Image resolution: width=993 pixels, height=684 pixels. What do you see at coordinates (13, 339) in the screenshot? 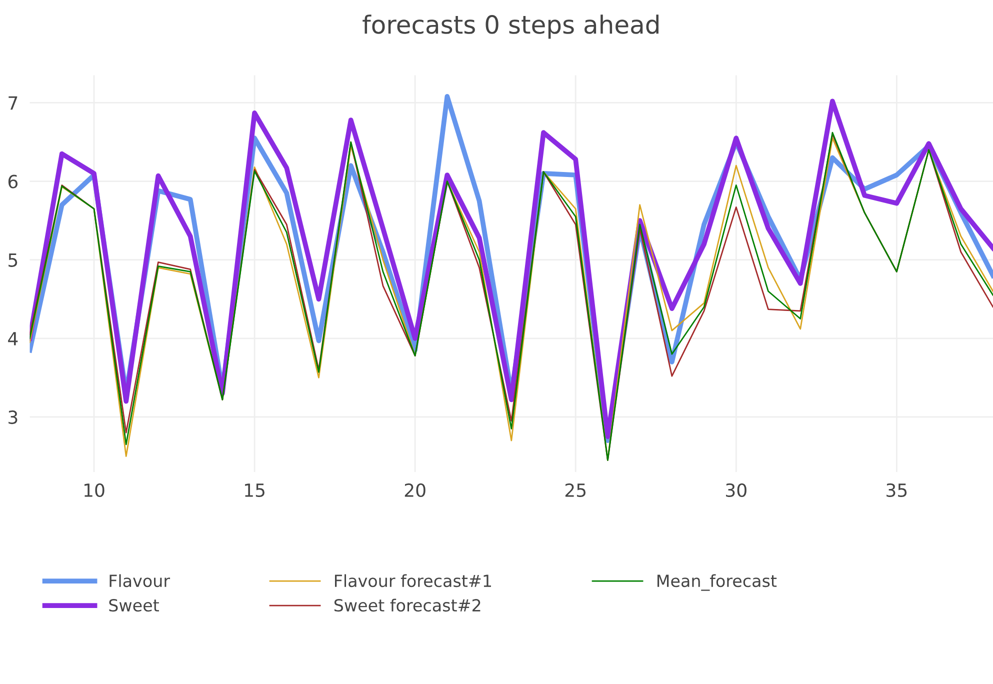
I see `y-tick-label: 4` at bounding box center [13, 339].